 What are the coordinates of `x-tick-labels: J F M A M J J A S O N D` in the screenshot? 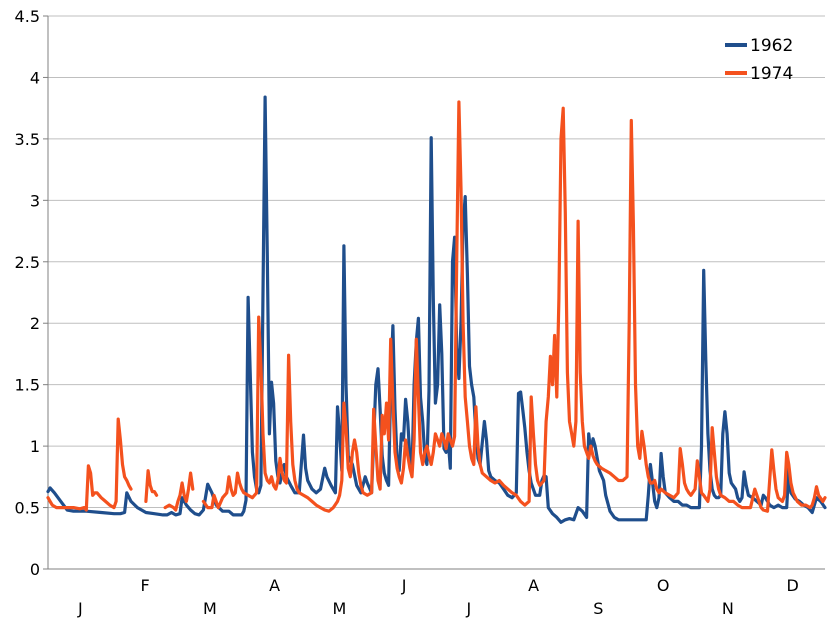 It's located at (438, 597).